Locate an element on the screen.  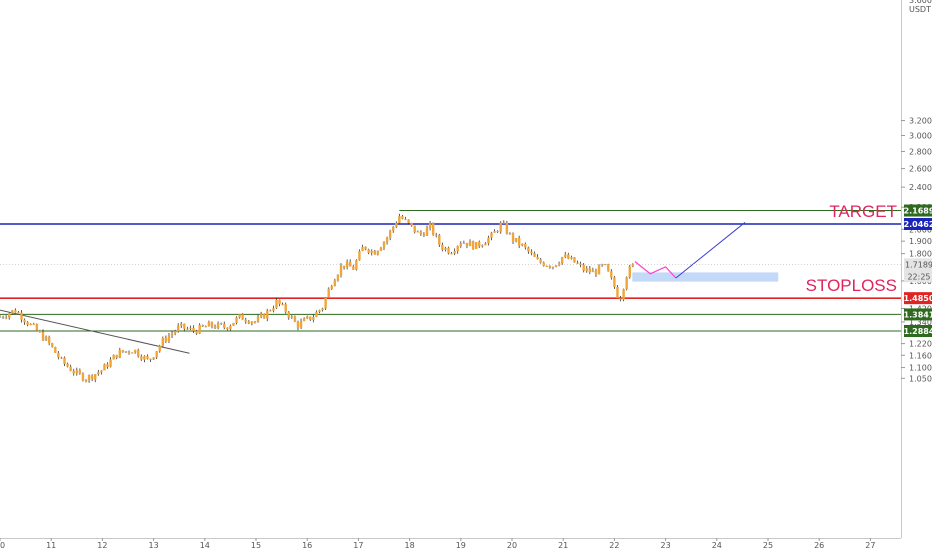
time-tick-label-15: 25 is located at coordinates (768, 545).